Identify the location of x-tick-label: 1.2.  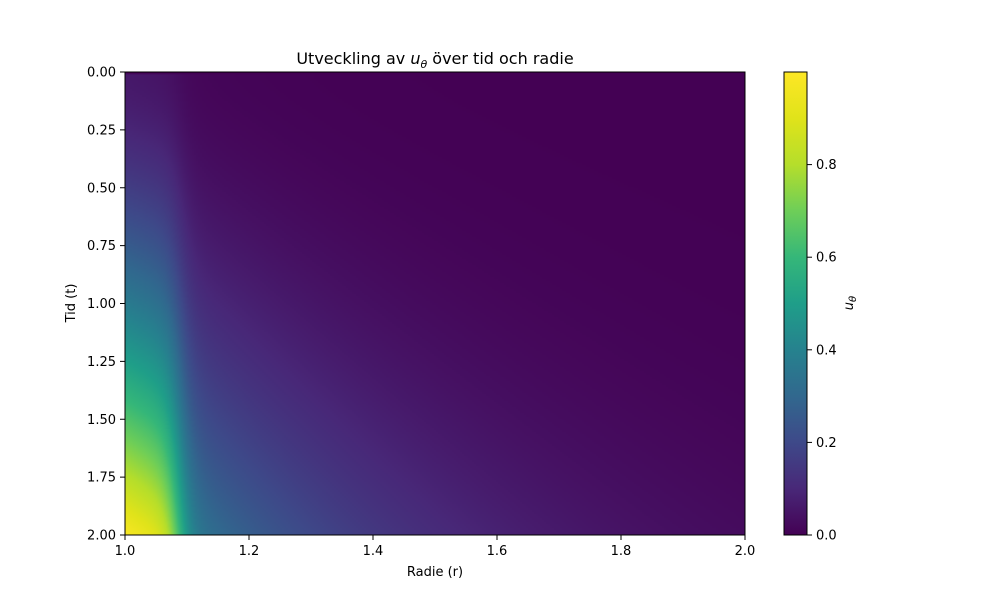
(249, 551).